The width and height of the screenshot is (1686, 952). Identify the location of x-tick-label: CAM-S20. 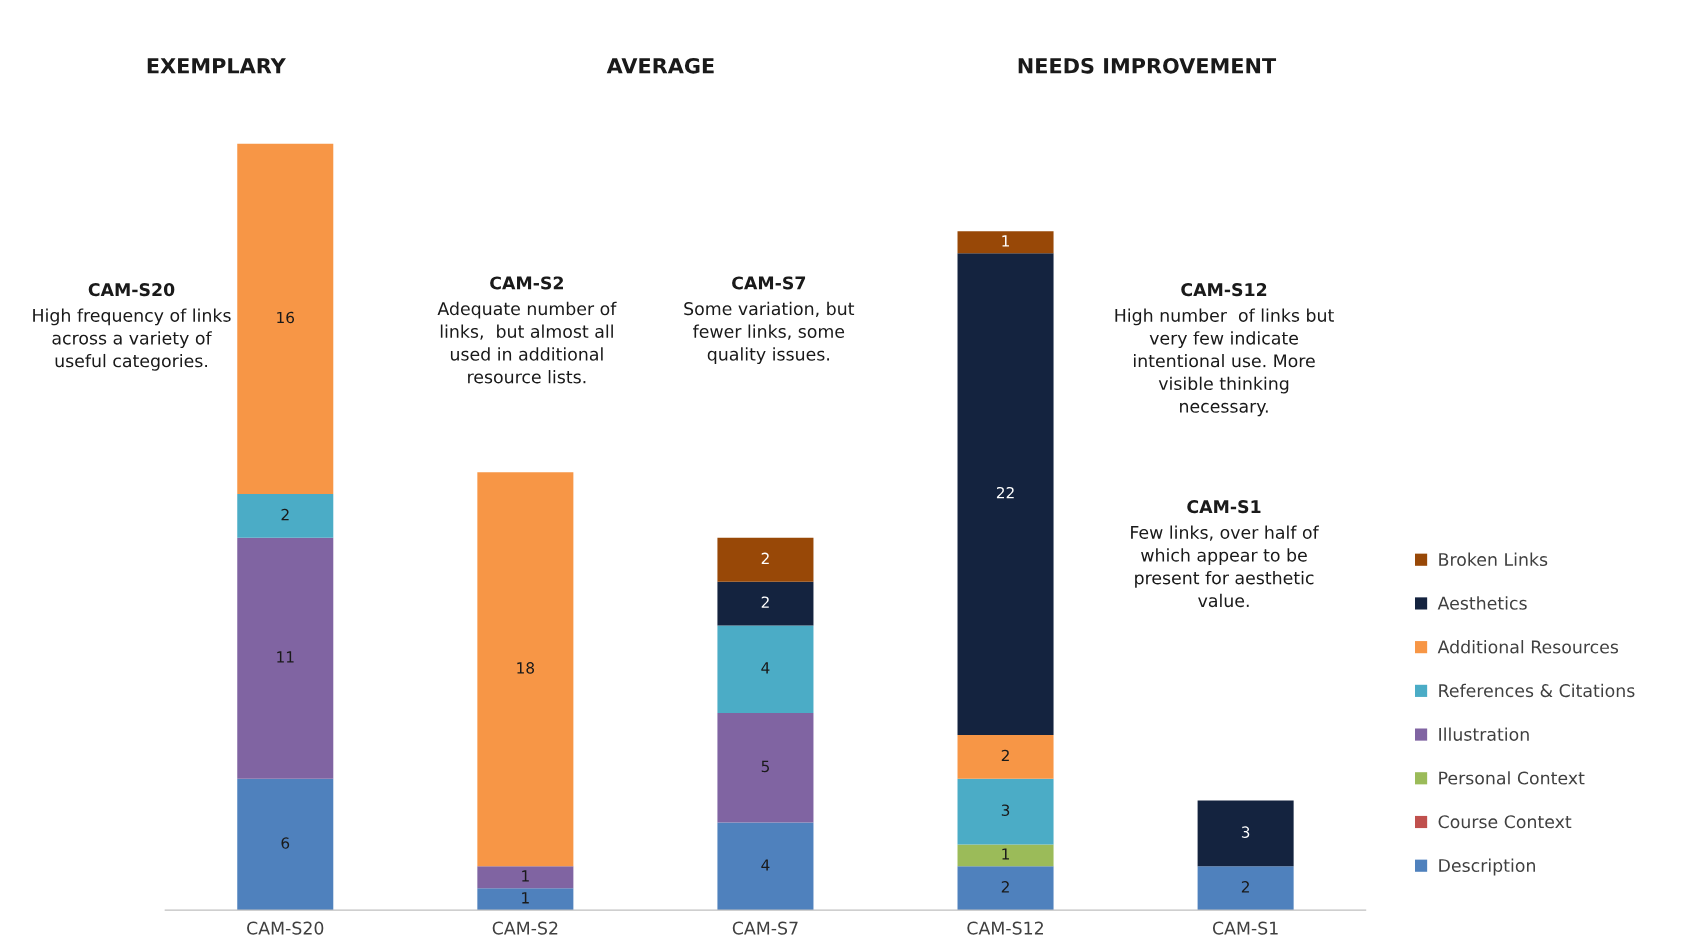
(285, 928).